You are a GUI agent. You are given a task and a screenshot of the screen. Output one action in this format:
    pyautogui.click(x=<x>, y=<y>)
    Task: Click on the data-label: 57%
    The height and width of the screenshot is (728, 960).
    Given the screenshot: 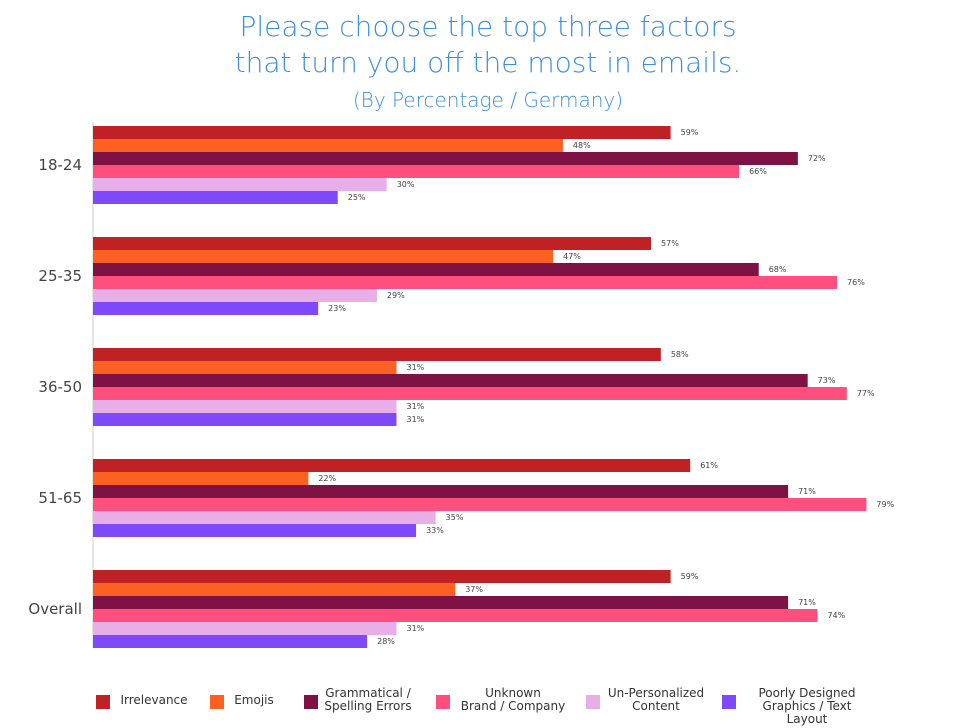 What is the action you would take?
    pyautogui.click(x=670, y=243)
    